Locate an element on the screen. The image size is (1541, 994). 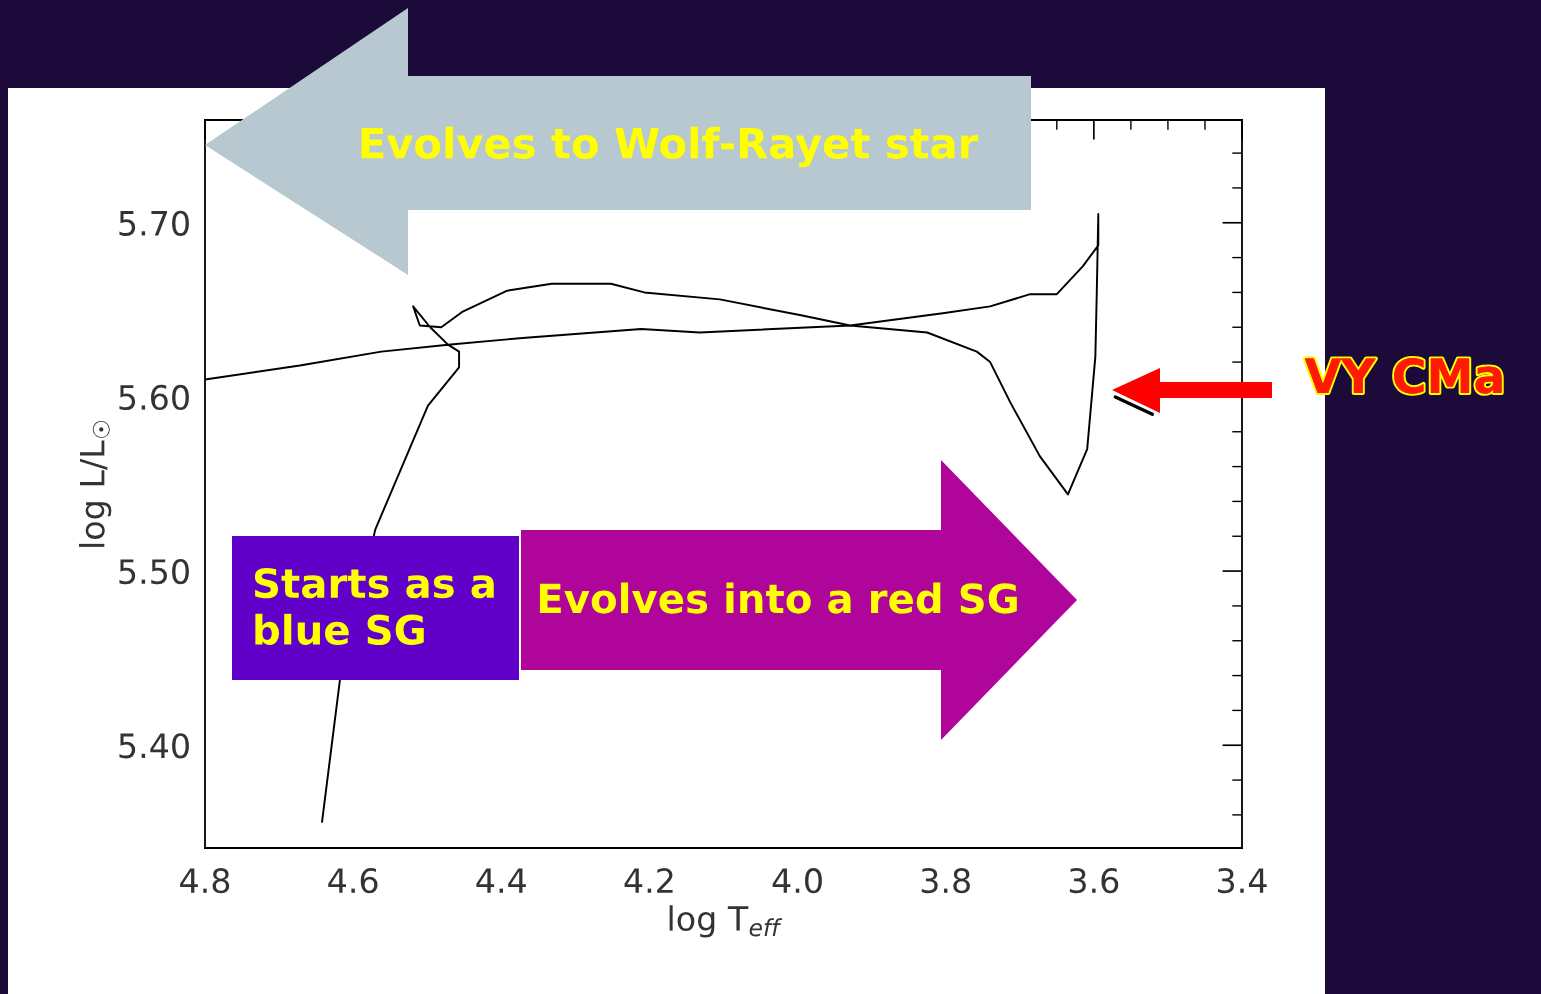
x-tick-label: 3.4 is located at coordinates (1242, 881).